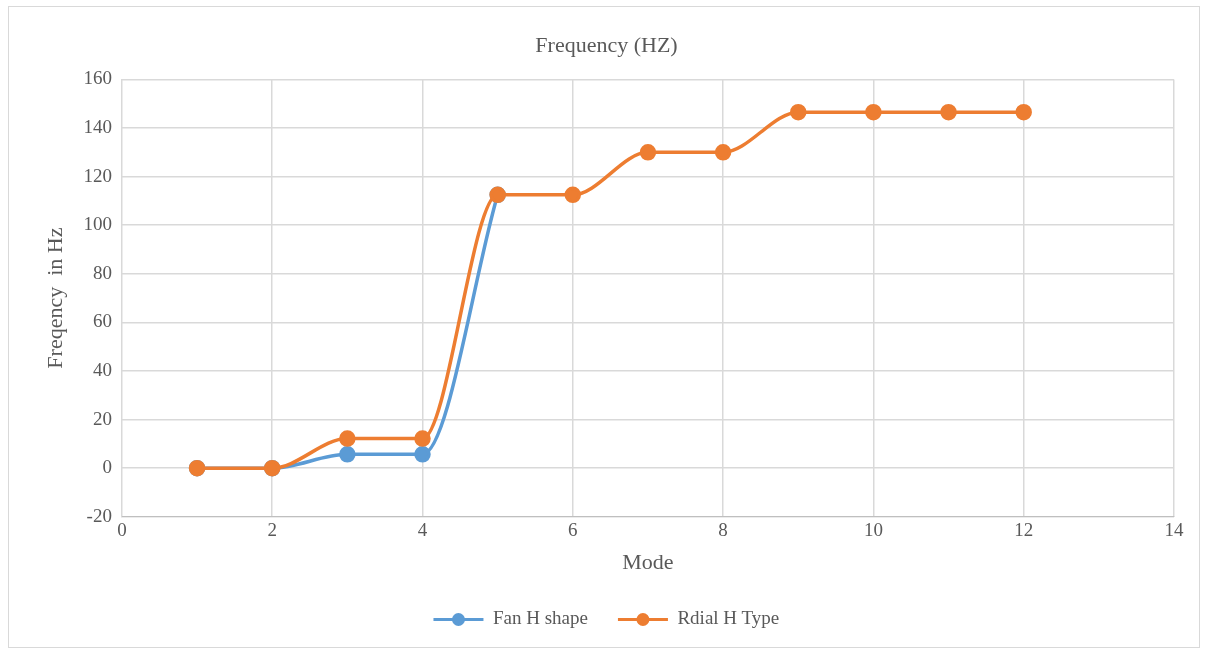 Image resolution: width=1206 pixels, height=654 pixels. I want to click on x-tick-label: 6, so click(573, 530).